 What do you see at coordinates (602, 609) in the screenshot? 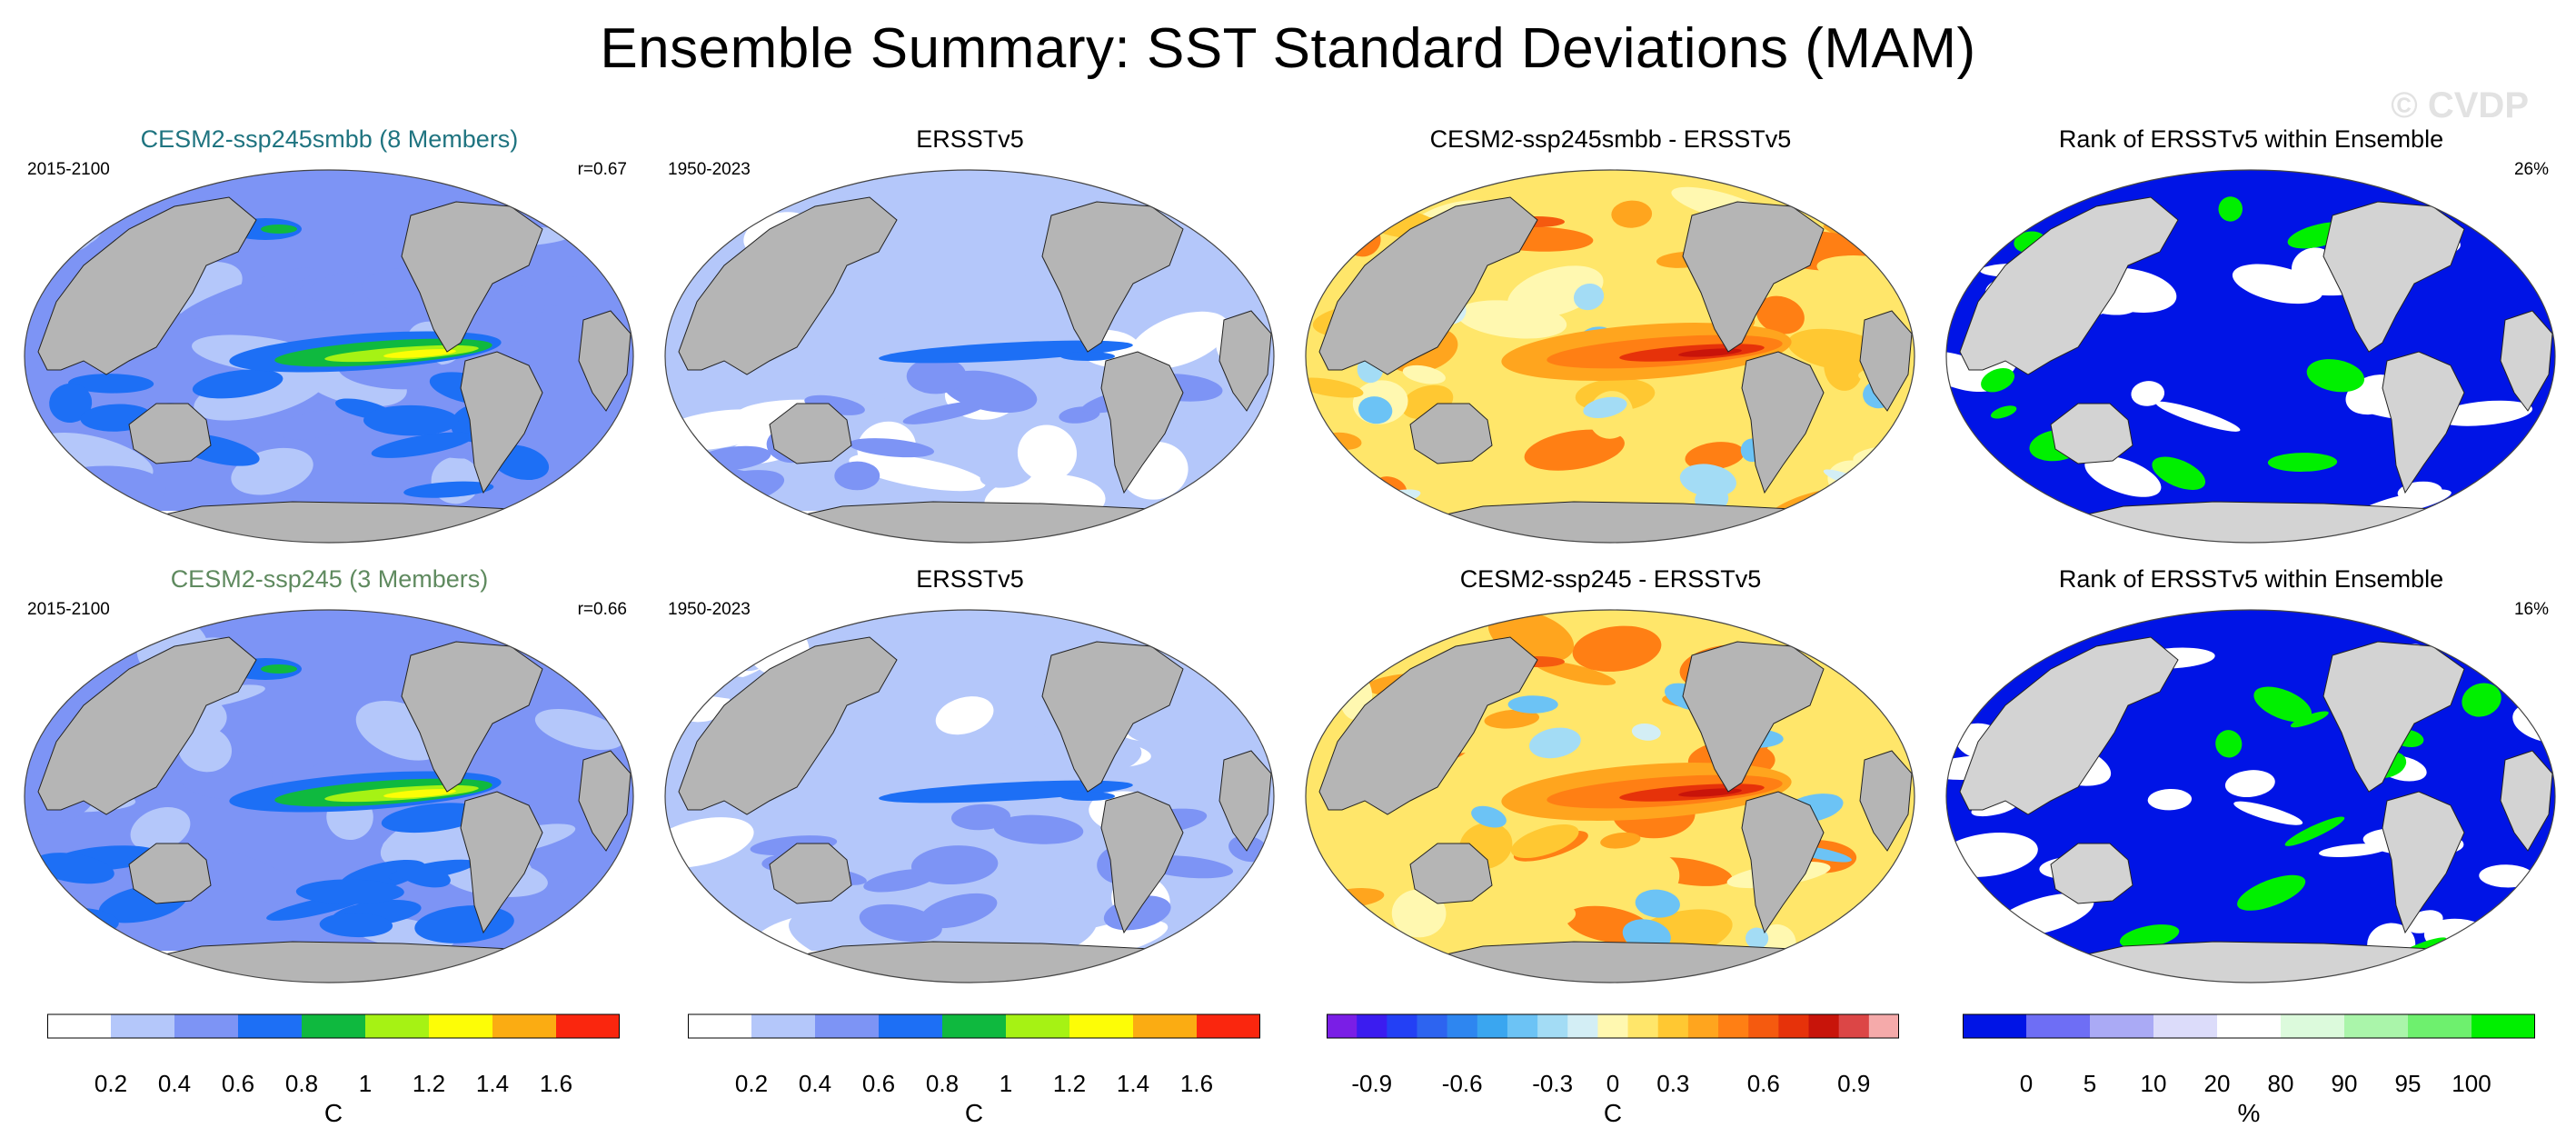
I see `panel-correlation: r=0.66` at bounding box center [602, 609].